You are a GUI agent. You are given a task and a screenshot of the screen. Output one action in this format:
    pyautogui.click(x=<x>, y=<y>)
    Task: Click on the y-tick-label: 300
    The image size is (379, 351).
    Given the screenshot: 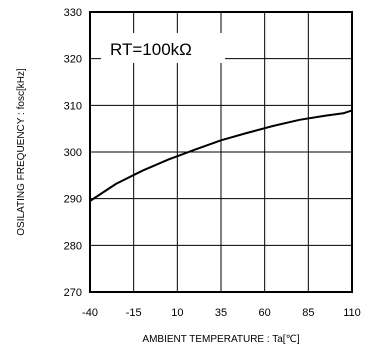 What is the action you would take?
    pyautogui.click(x=73, y=153)
    